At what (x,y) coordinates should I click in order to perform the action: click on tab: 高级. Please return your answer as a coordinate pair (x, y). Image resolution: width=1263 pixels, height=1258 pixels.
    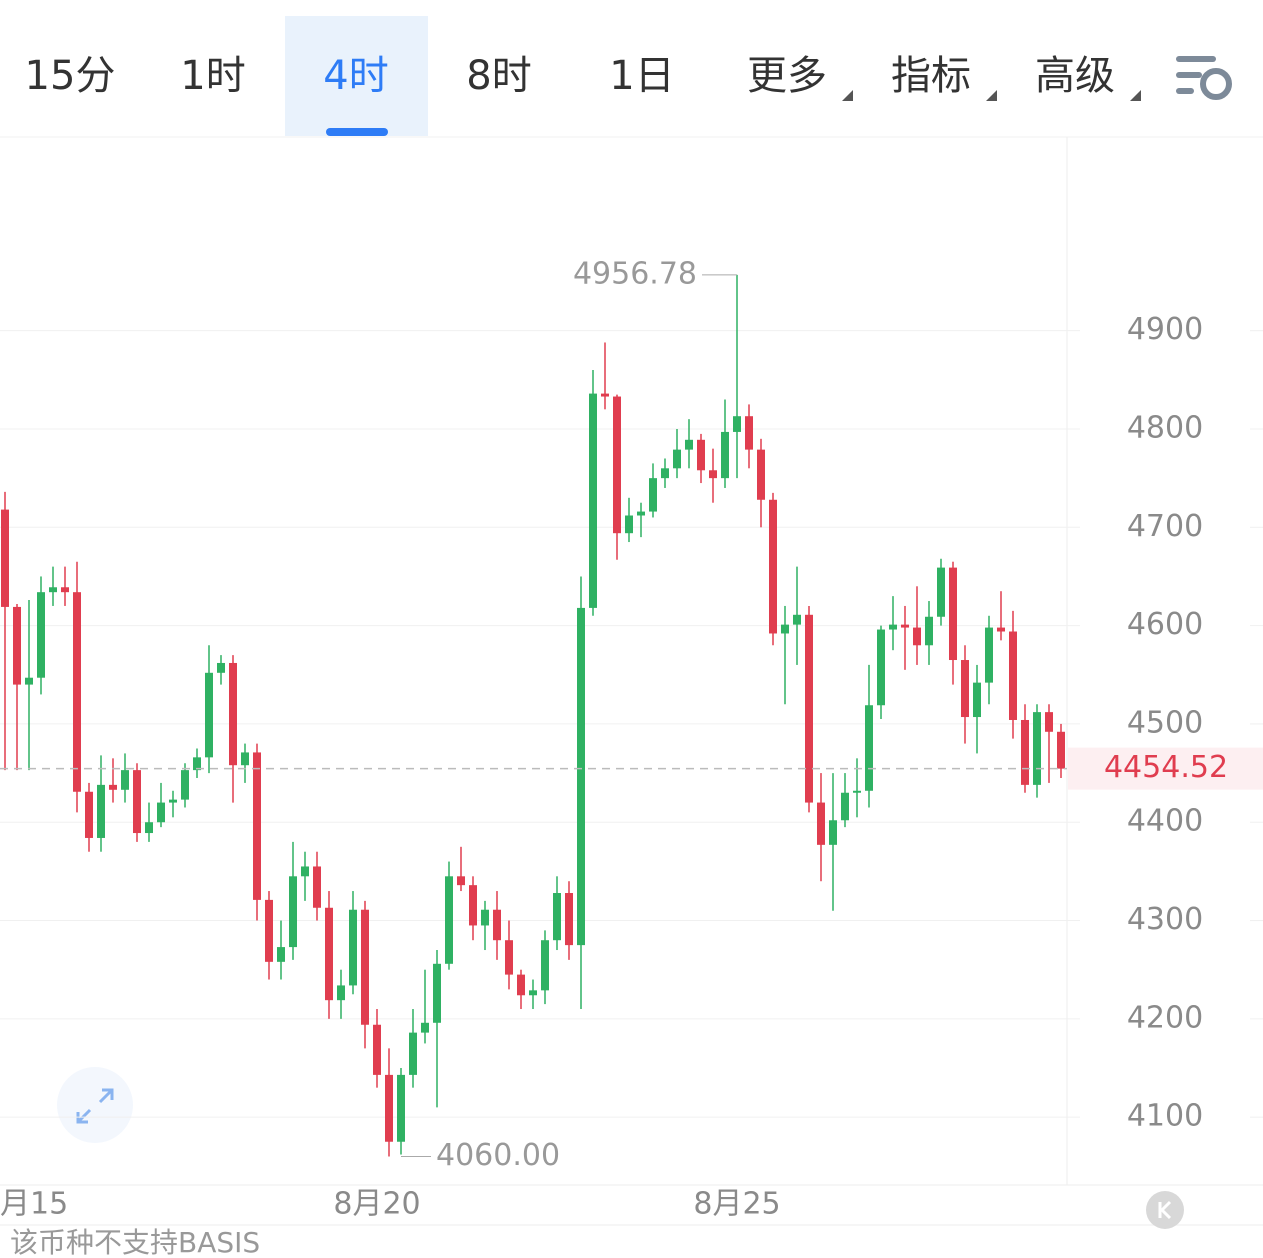
    Looking at the image, I should click on (1075, 76).